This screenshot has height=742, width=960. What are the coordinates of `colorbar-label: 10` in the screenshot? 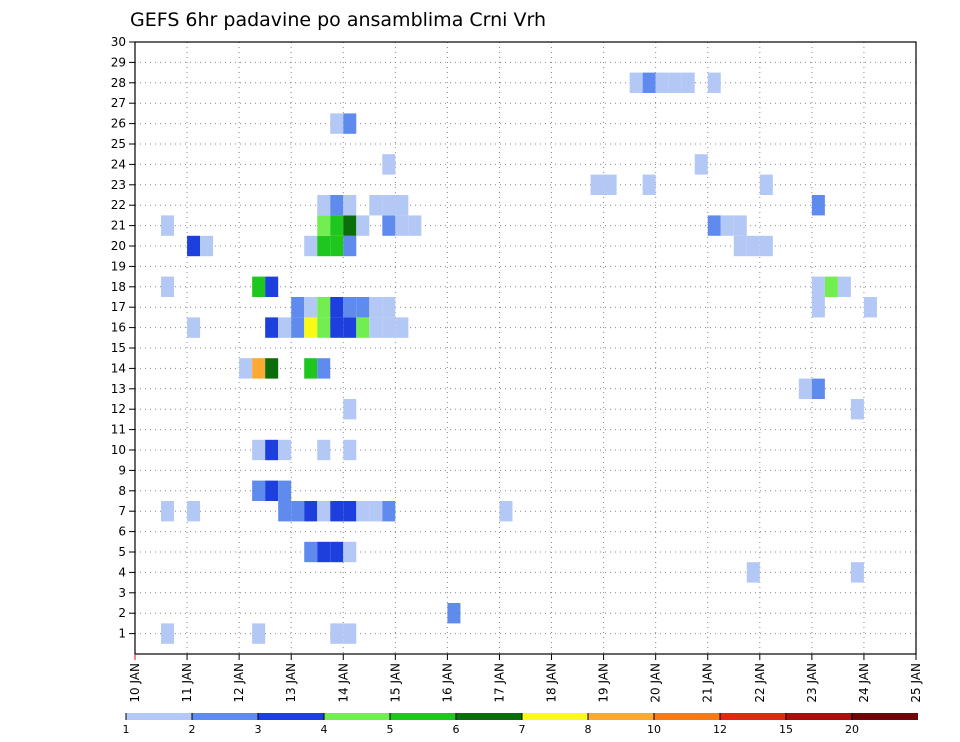 It's located at (654, 729).